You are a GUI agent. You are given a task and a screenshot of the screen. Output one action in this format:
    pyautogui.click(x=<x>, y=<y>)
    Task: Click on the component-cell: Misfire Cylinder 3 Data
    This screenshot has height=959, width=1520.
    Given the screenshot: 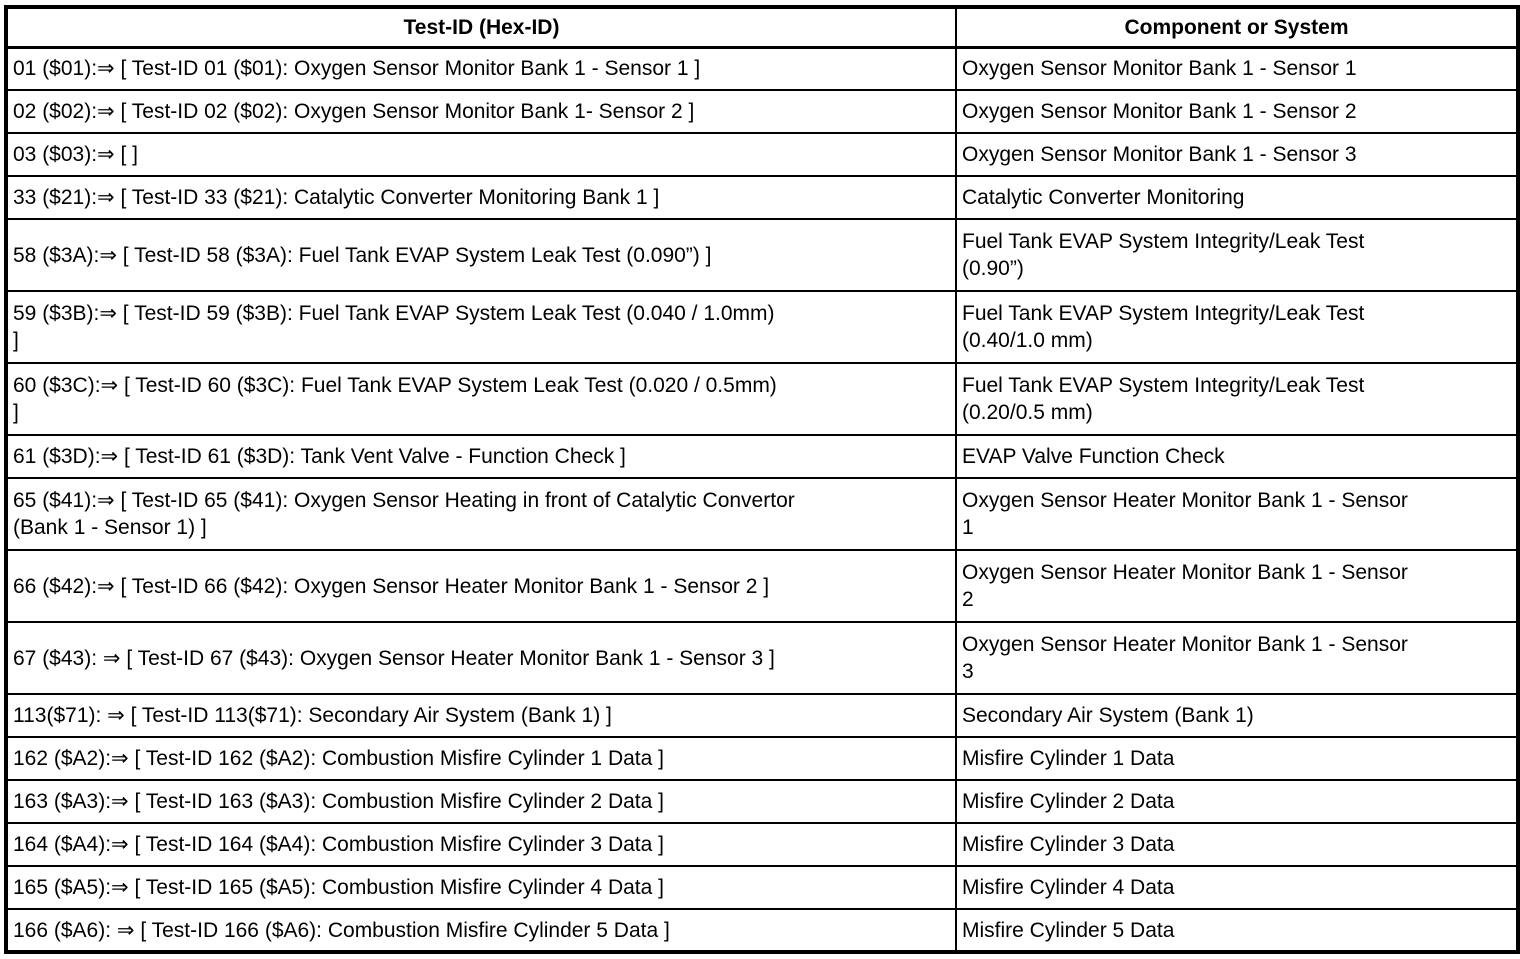 What is the action you would take?
    pyautogui.click(x=1237, y=844)
    